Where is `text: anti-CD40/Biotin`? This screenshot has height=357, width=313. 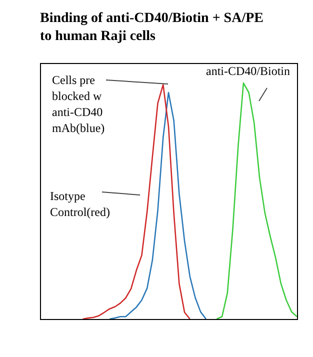
text: anti-CD40/Biotin is located at coordinates (248, 71).